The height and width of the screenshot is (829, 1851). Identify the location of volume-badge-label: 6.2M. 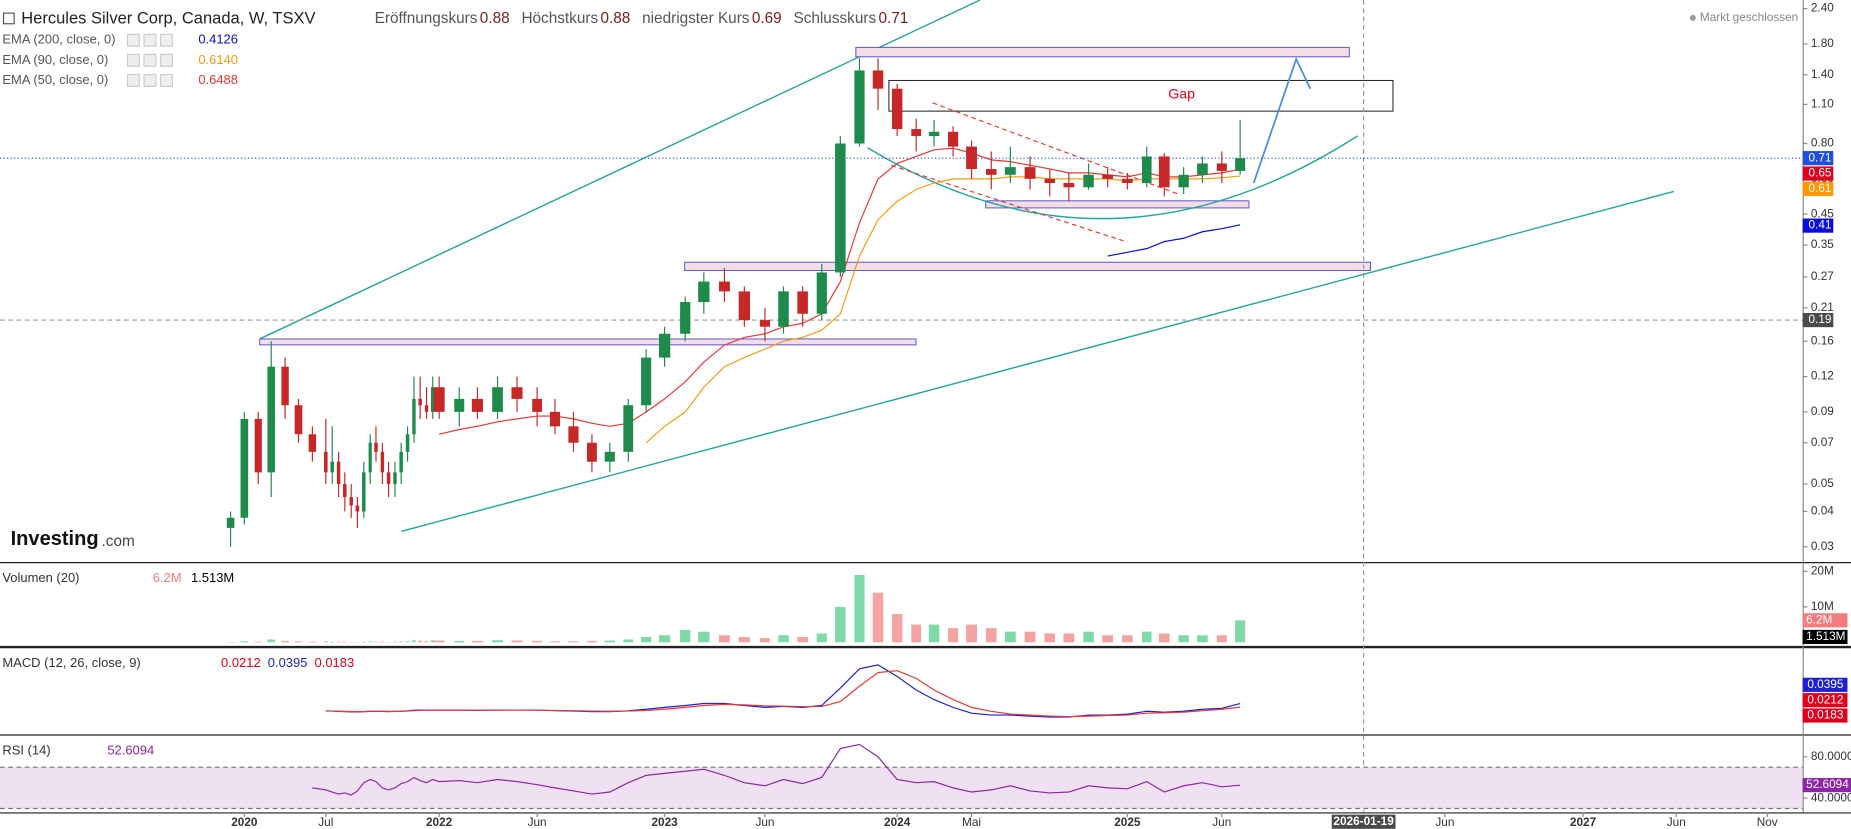
(1819, 619).